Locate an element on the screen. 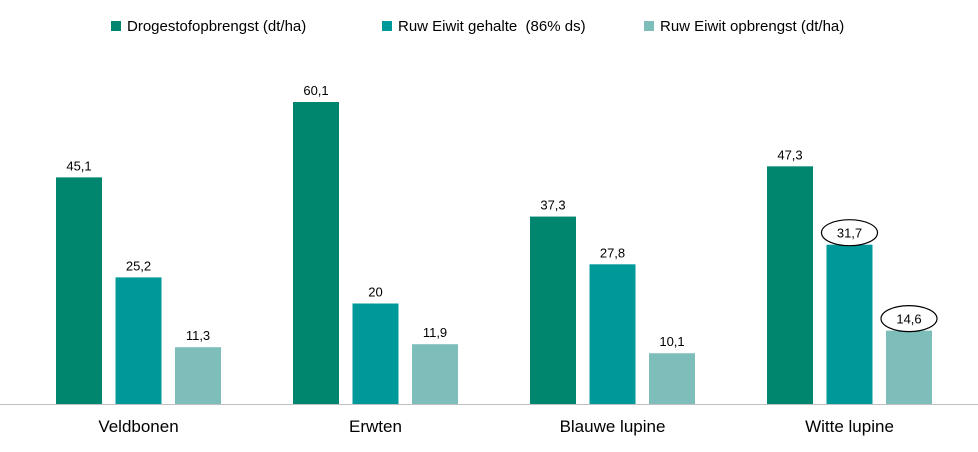  legend-label: Ruw Eiwit opbrengst (dt/ha) is located at coordinates (752, 26).